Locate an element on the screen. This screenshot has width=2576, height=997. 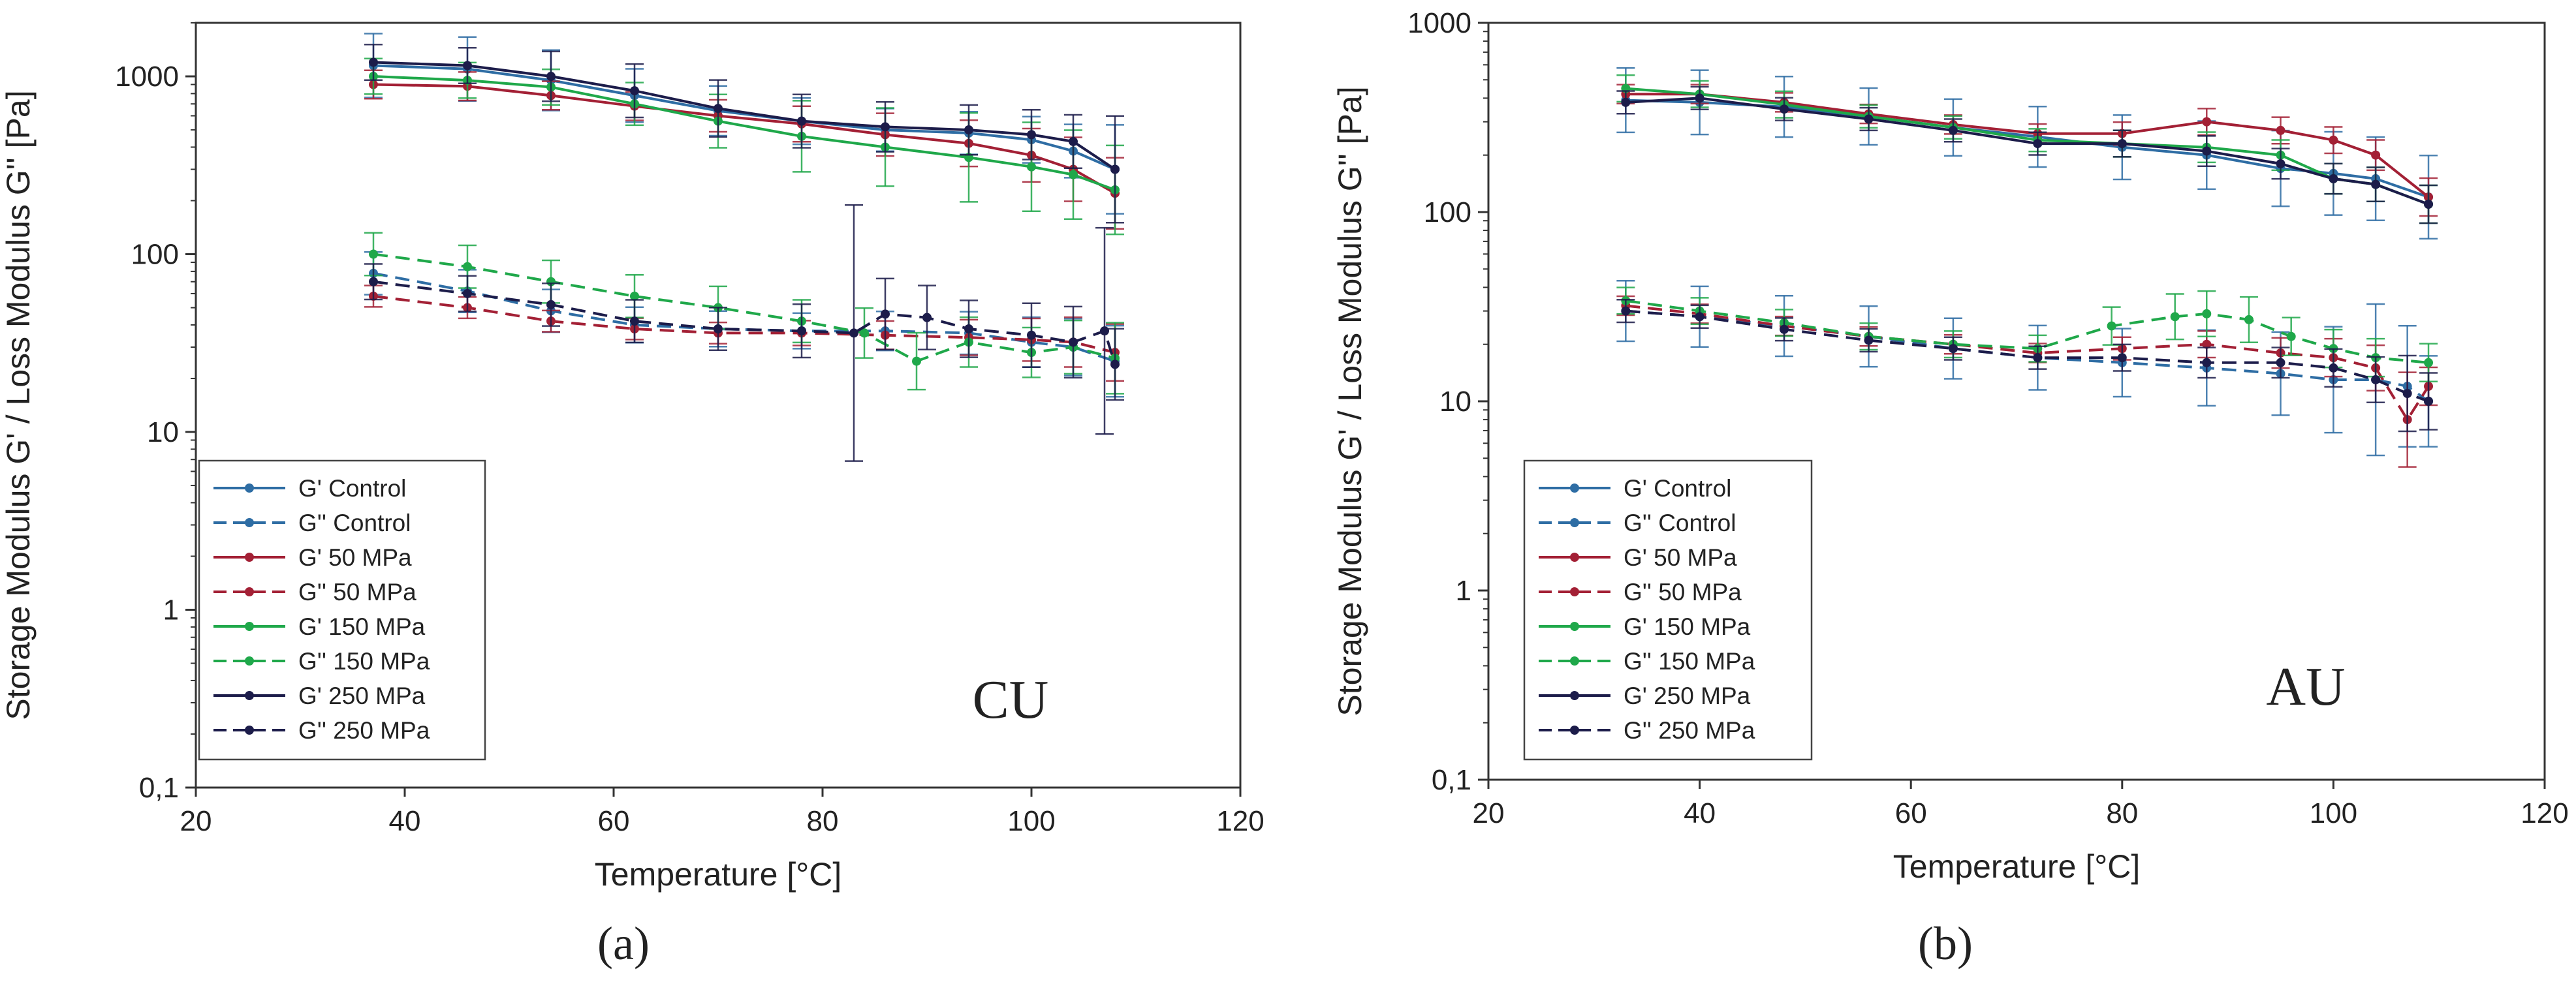
y-tick-label: 100 is located at coordinates (1448, 212).